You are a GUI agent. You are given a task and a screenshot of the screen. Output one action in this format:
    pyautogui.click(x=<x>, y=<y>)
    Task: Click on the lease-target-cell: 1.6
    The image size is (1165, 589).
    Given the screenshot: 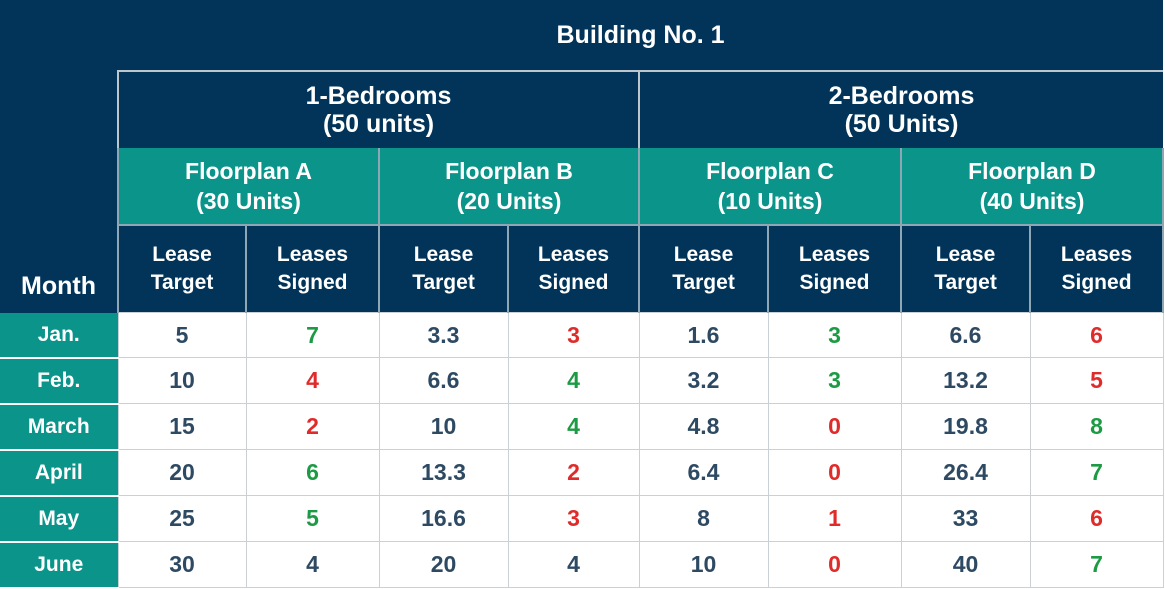 What is the action you would take?
    pyautogui.click(x=703, y=335)
    